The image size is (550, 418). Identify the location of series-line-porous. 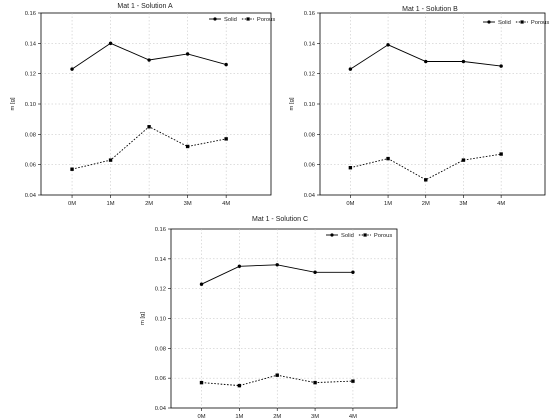
(426, 167).